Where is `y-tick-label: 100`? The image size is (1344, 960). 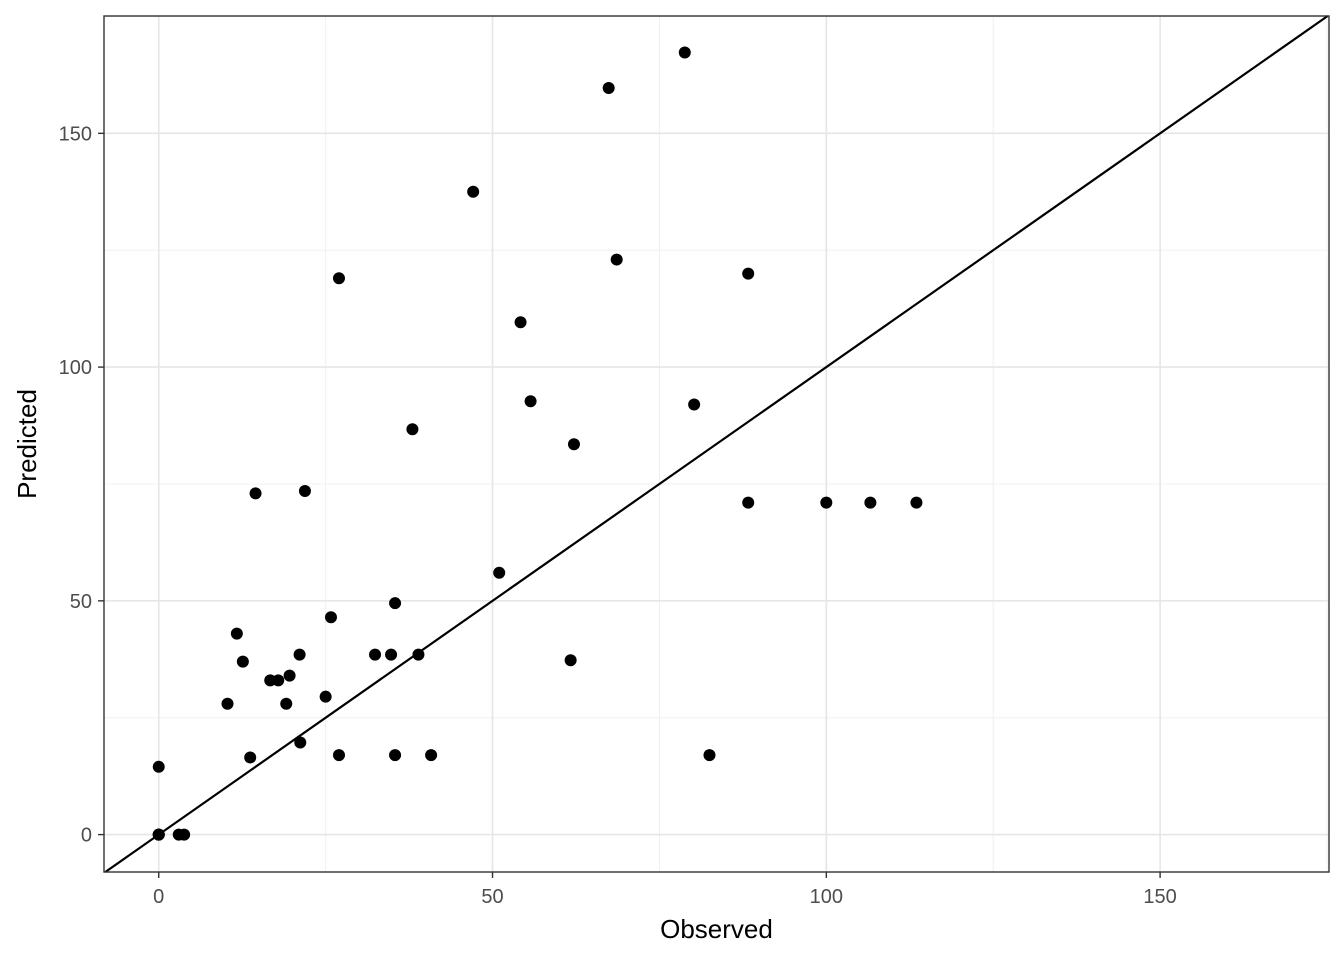
y-tick-label: 100 is located at coordinates (75, 368).